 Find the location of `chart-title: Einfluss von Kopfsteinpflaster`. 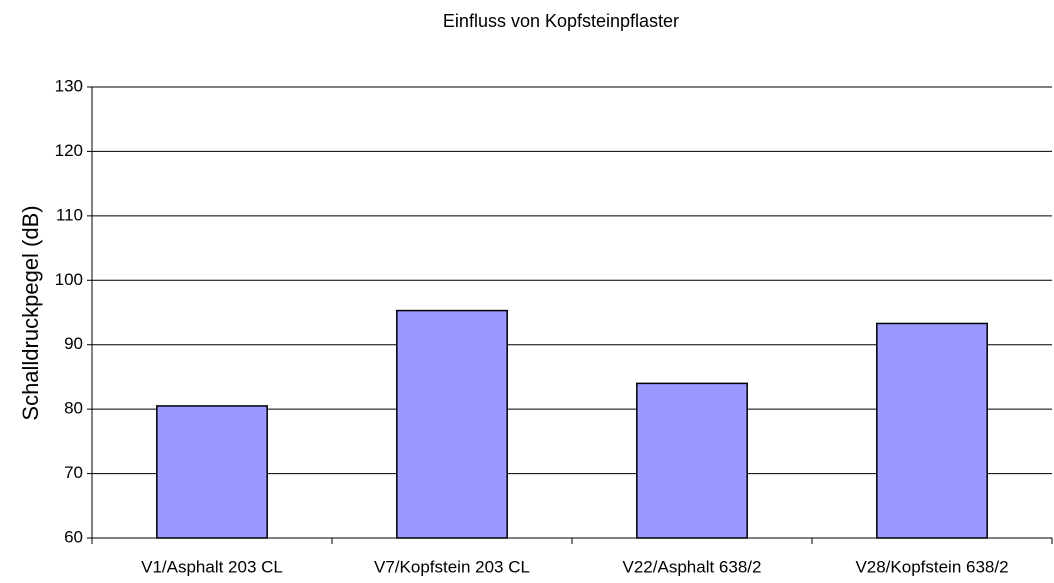

chart-title: Einfluss von Kopfsteinpflaster is located at coordinates (561, 21).